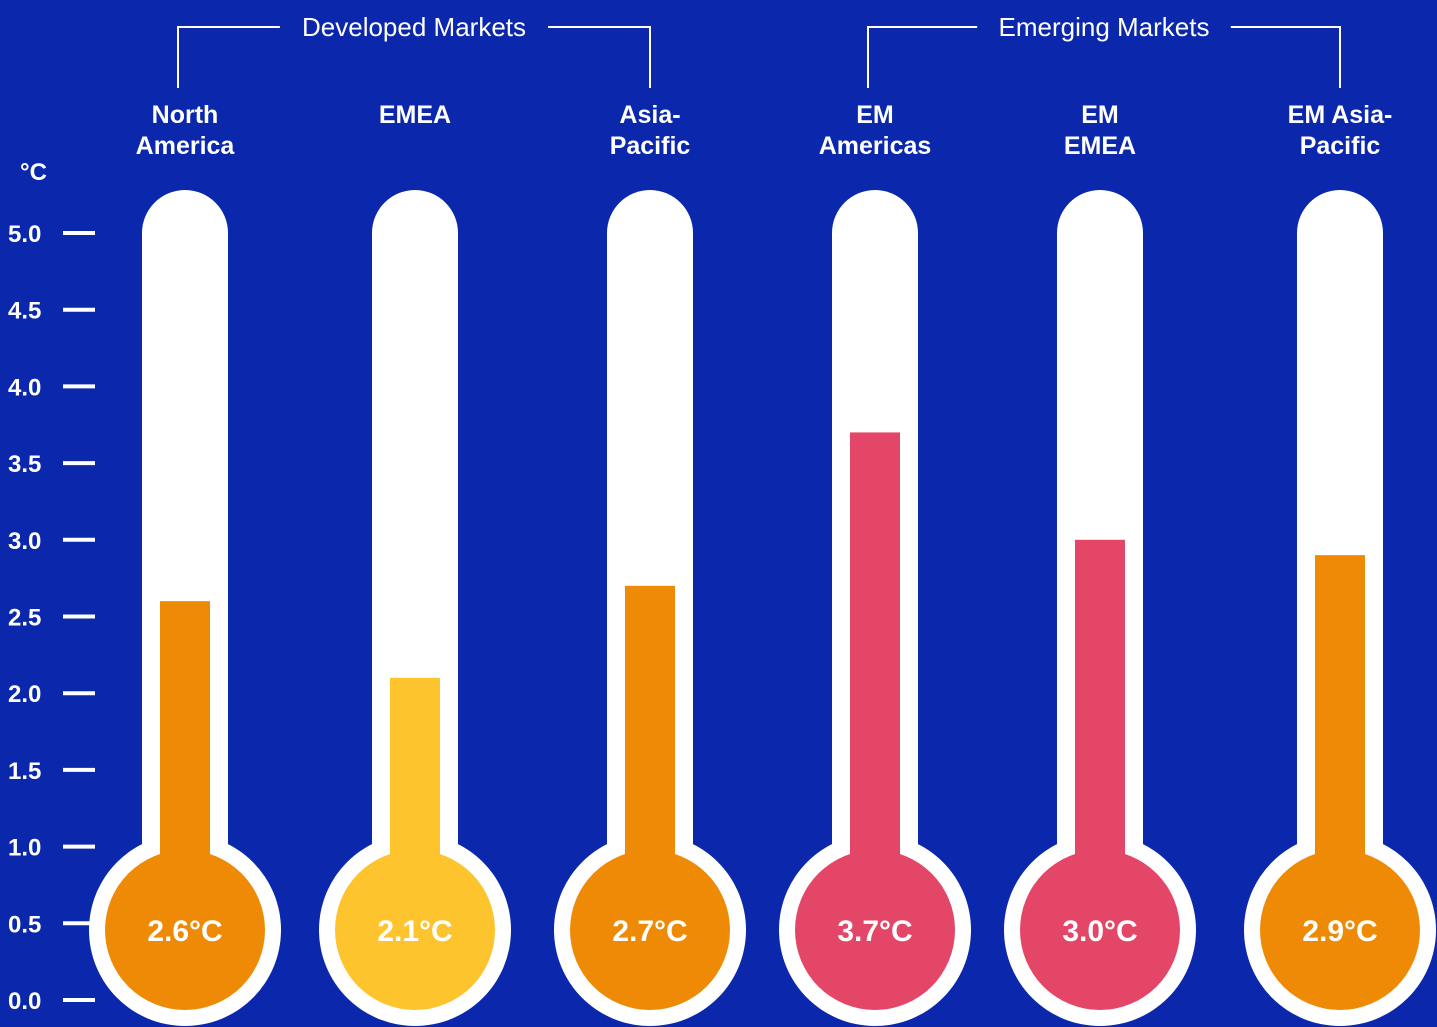  What do you see at coordinates (51, 464) in the screenshot?
I see `y-tick: 3.5` at bounding box center [51, 464].